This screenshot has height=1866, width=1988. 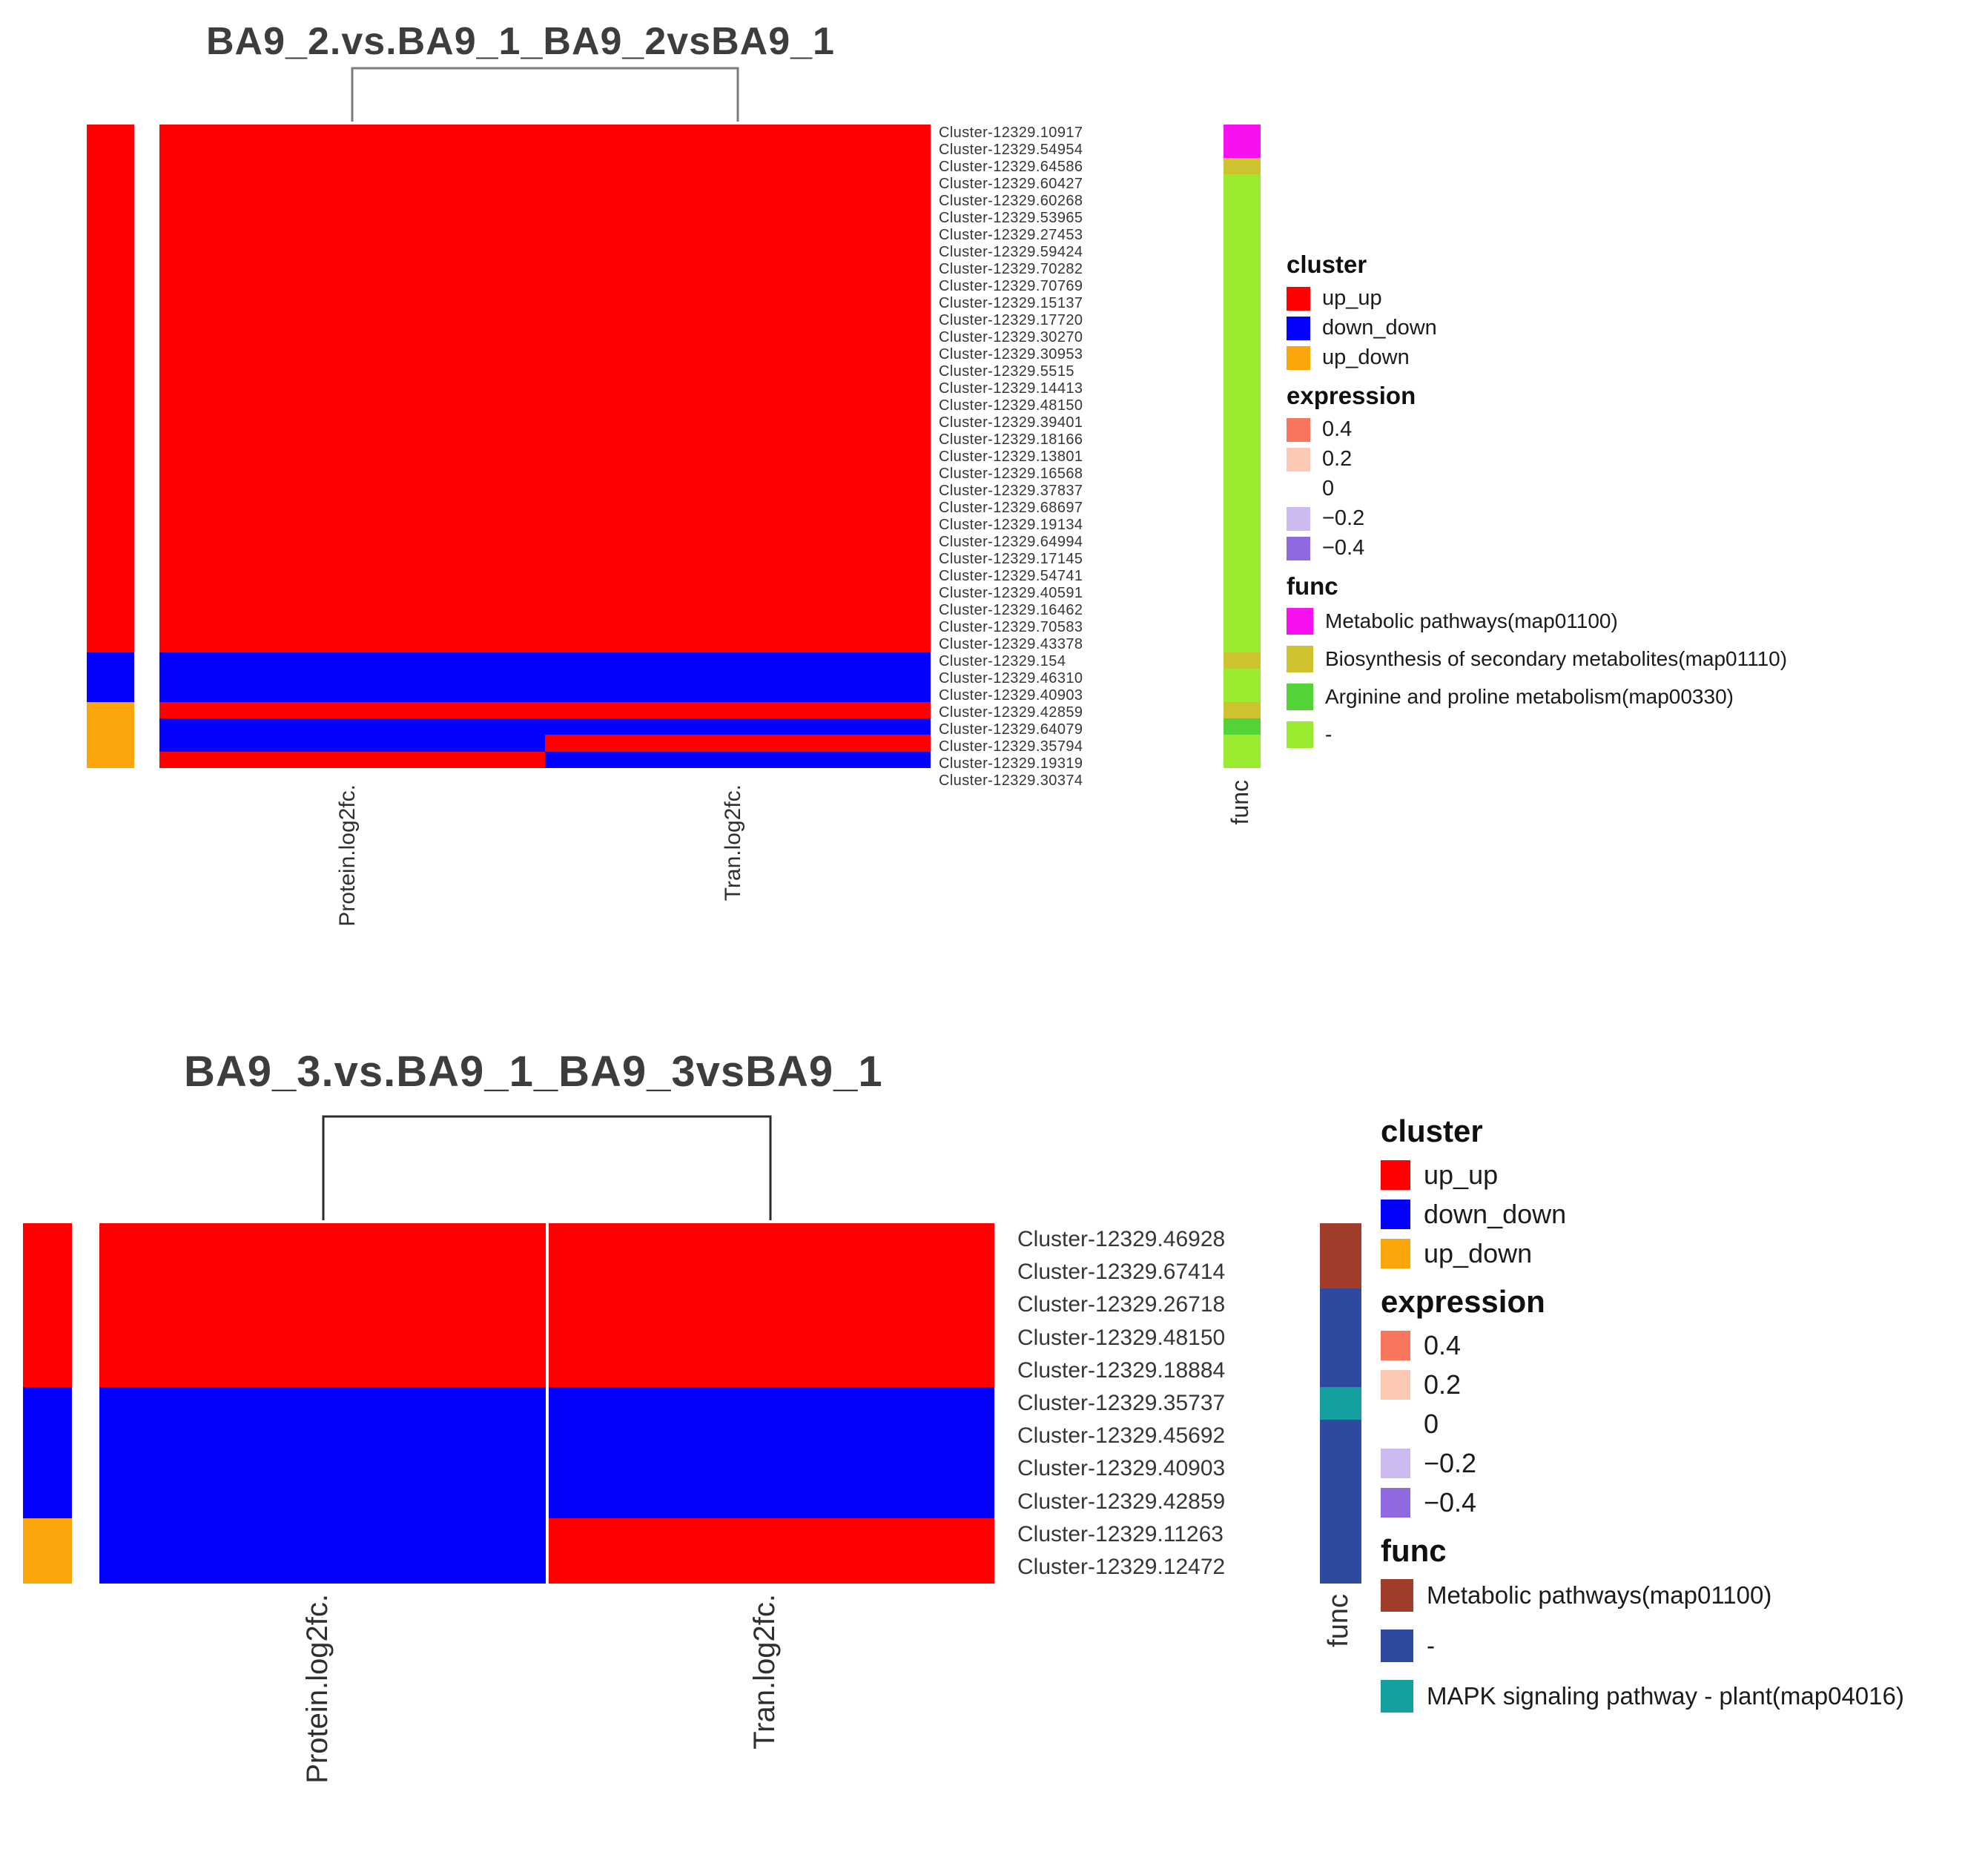 I want to click on legend-item: 0, so click(x=1681, y=1424).